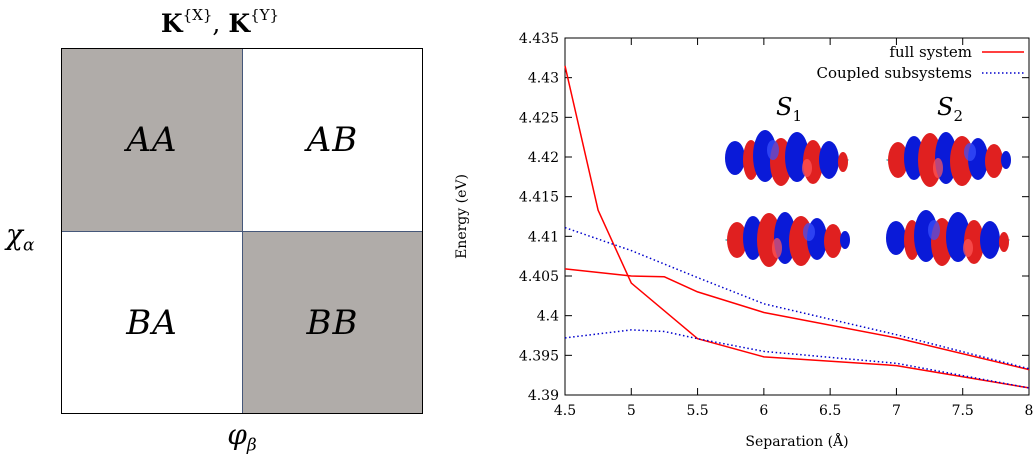 The height and width of the screenshot is (456, 1035). I want to click on y-tick-label: 4.43, so click(543, 79).